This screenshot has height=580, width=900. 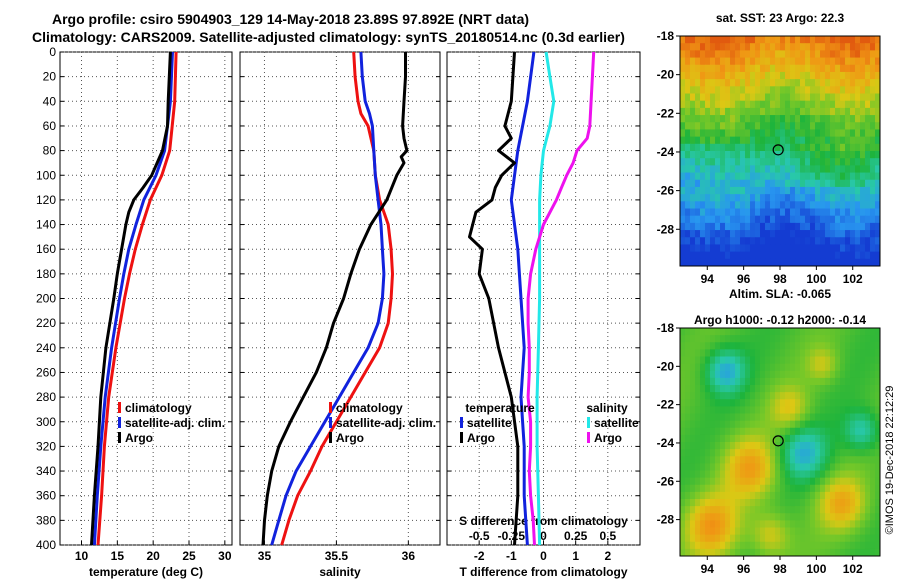 What do you see at coordinates (225, 556) in the screenshot?
I see `x-tick-label: 30` at bounding box center [225, 556].